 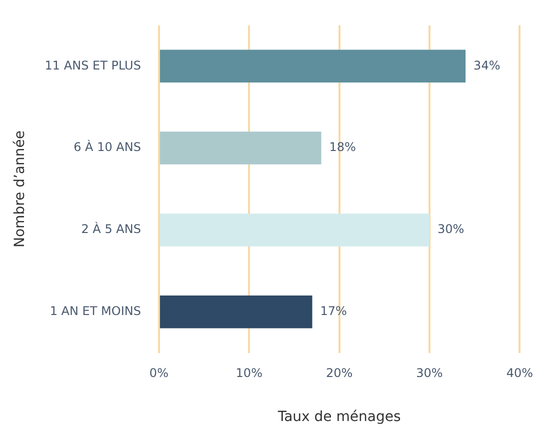 What do you see at coordinates (519, 373) in the screenshot?
I see `x-tick-label: 40%` at bounding box center [519, 373].